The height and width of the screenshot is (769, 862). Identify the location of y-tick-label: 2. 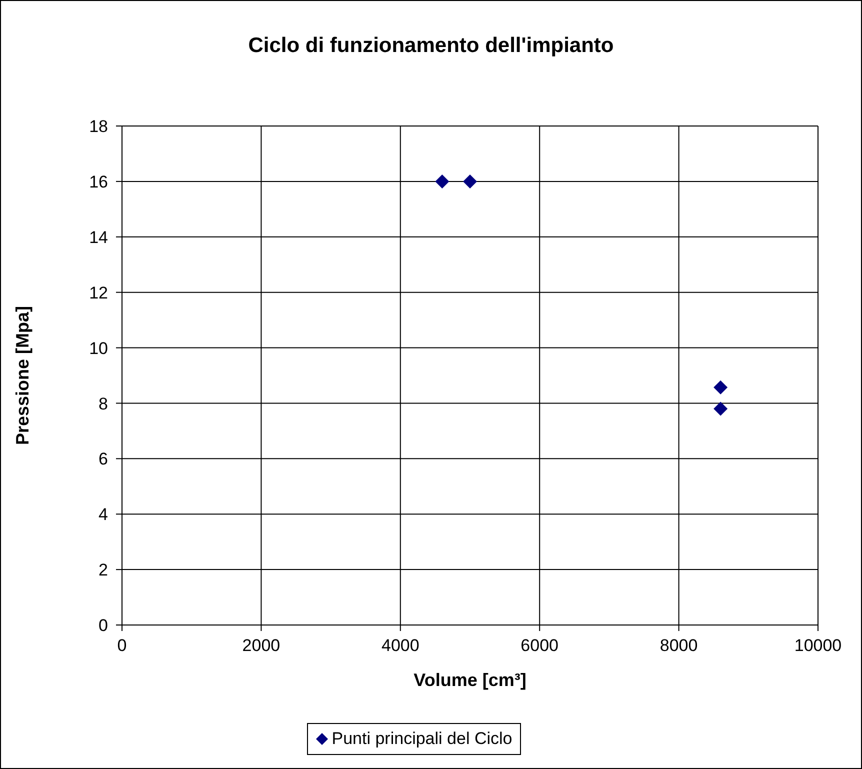
(103, 570).